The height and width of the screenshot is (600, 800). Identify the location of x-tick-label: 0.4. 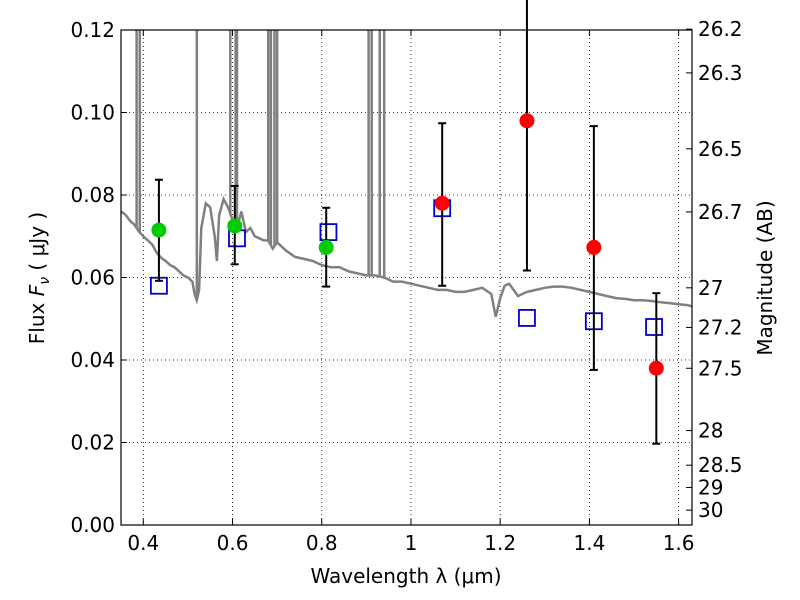
(143, 543).